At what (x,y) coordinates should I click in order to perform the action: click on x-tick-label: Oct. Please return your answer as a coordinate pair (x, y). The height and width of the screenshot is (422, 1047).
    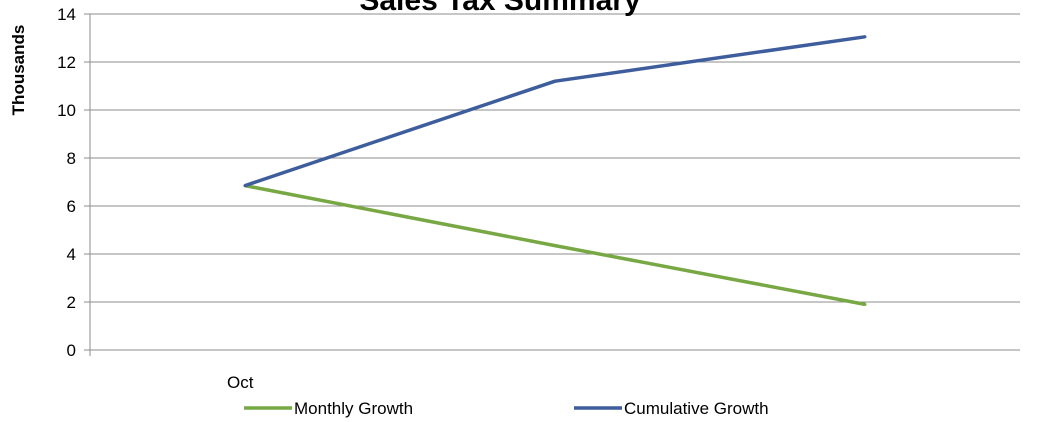
    Looking at the image, I should click on (240, 382).